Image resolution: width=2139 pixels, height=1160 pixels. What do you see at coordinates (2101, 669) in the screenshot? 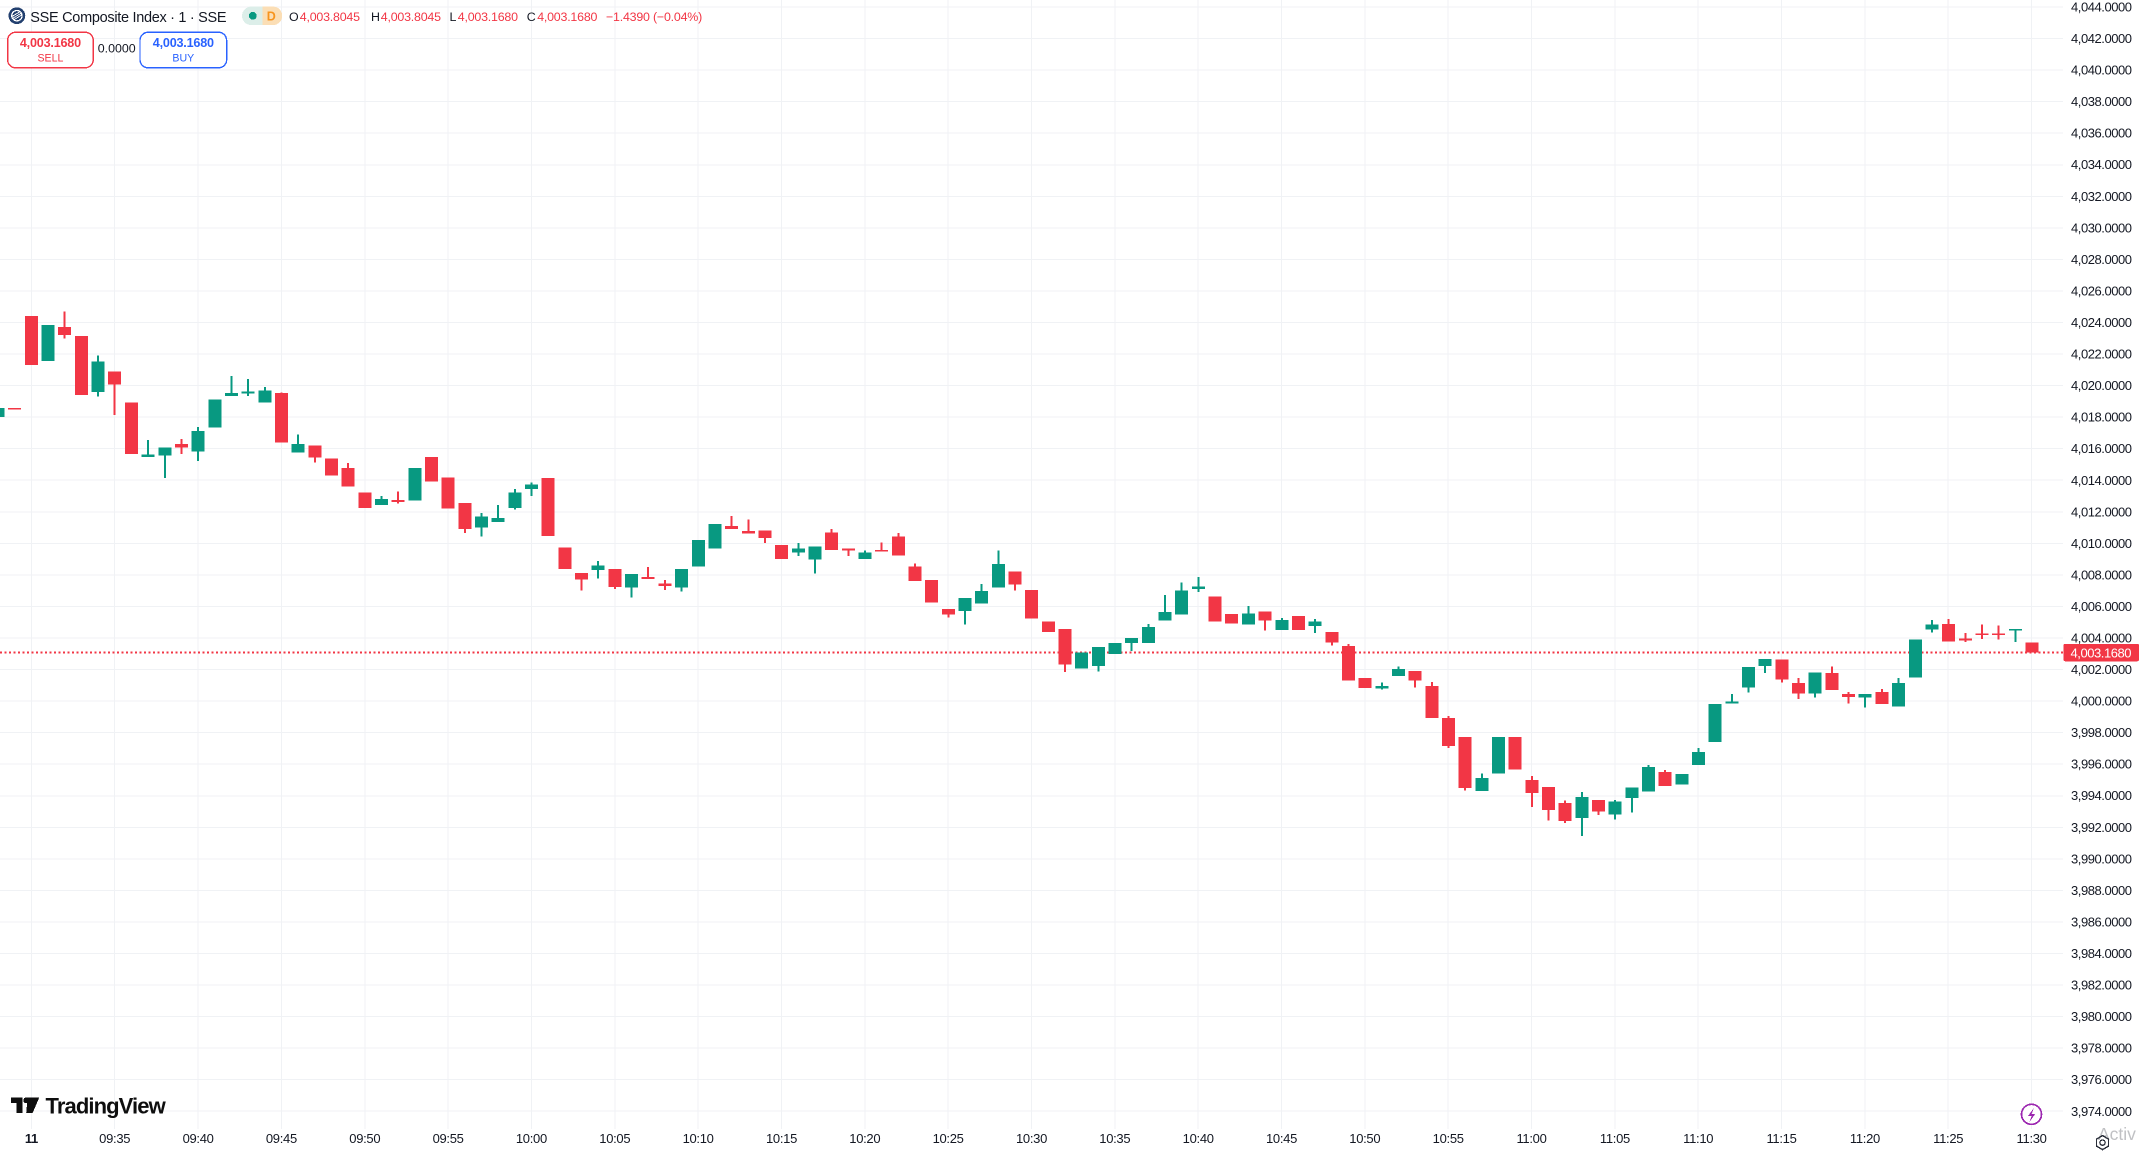
I see `svg-text: 4,002.0000` at bounding box center [2101, 669].